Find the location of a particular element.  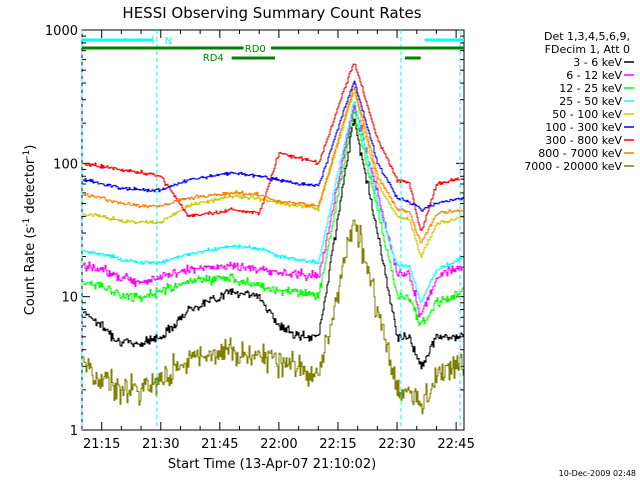

y-axis-label: Count Rate (s-1 detector-1) is located at coordinates (30, 230).